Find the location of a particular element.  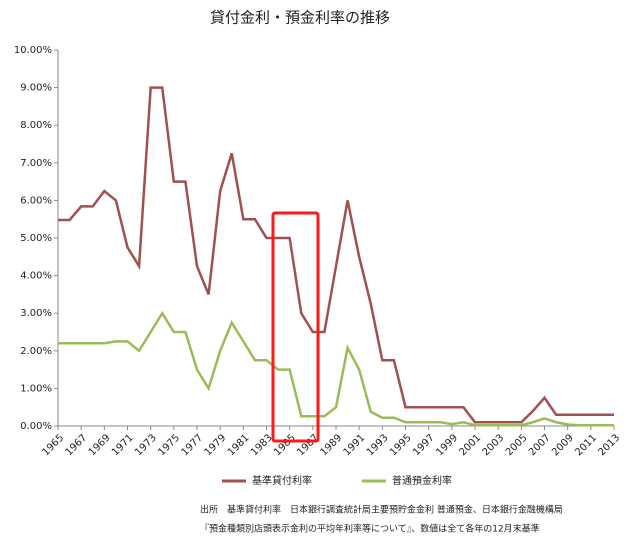

x-tick-label: 2011 is located at coordinates (586, 445).